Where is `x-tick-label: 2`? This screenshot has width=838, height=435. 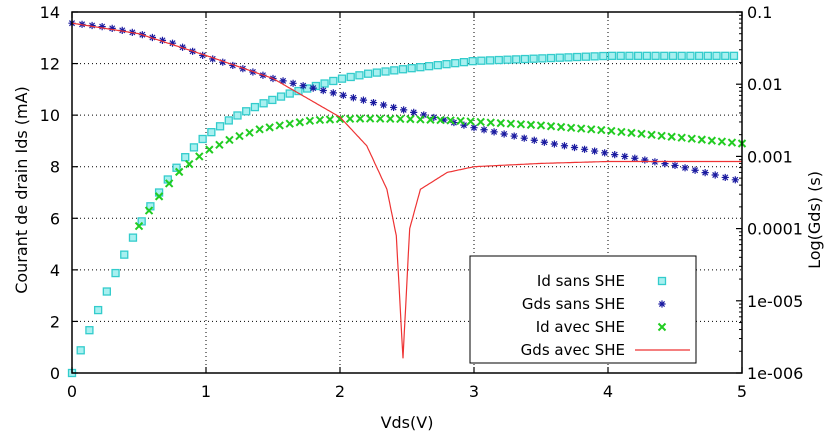
x-tick-label: 2 is located at coordinates (340, 391).